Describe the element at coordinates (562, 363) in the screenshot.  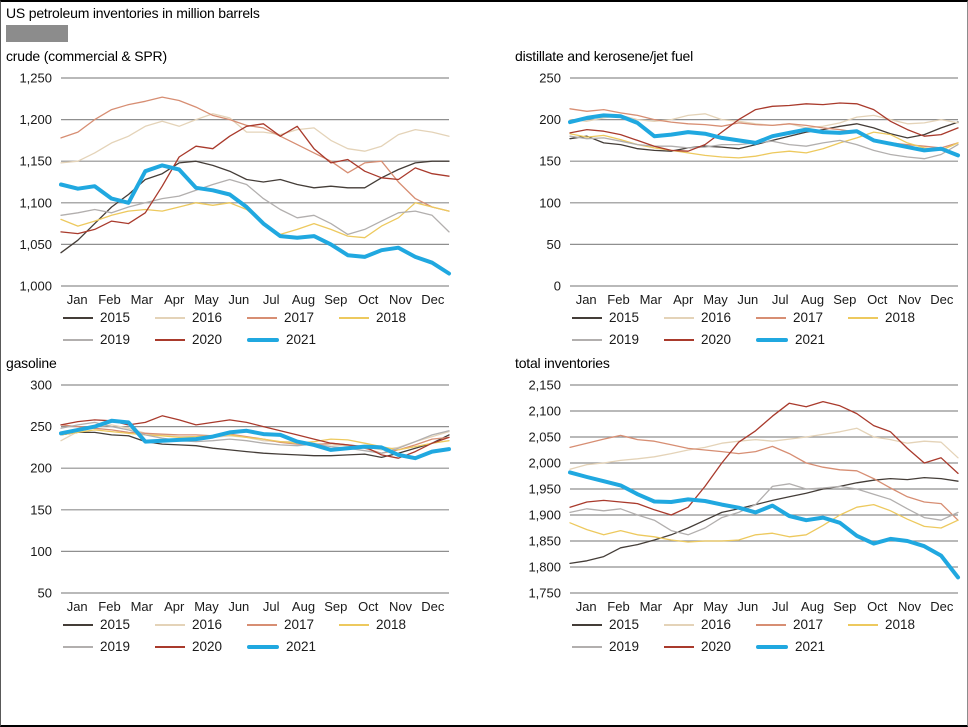
I see `chart-title-total: total inventories` at that location.